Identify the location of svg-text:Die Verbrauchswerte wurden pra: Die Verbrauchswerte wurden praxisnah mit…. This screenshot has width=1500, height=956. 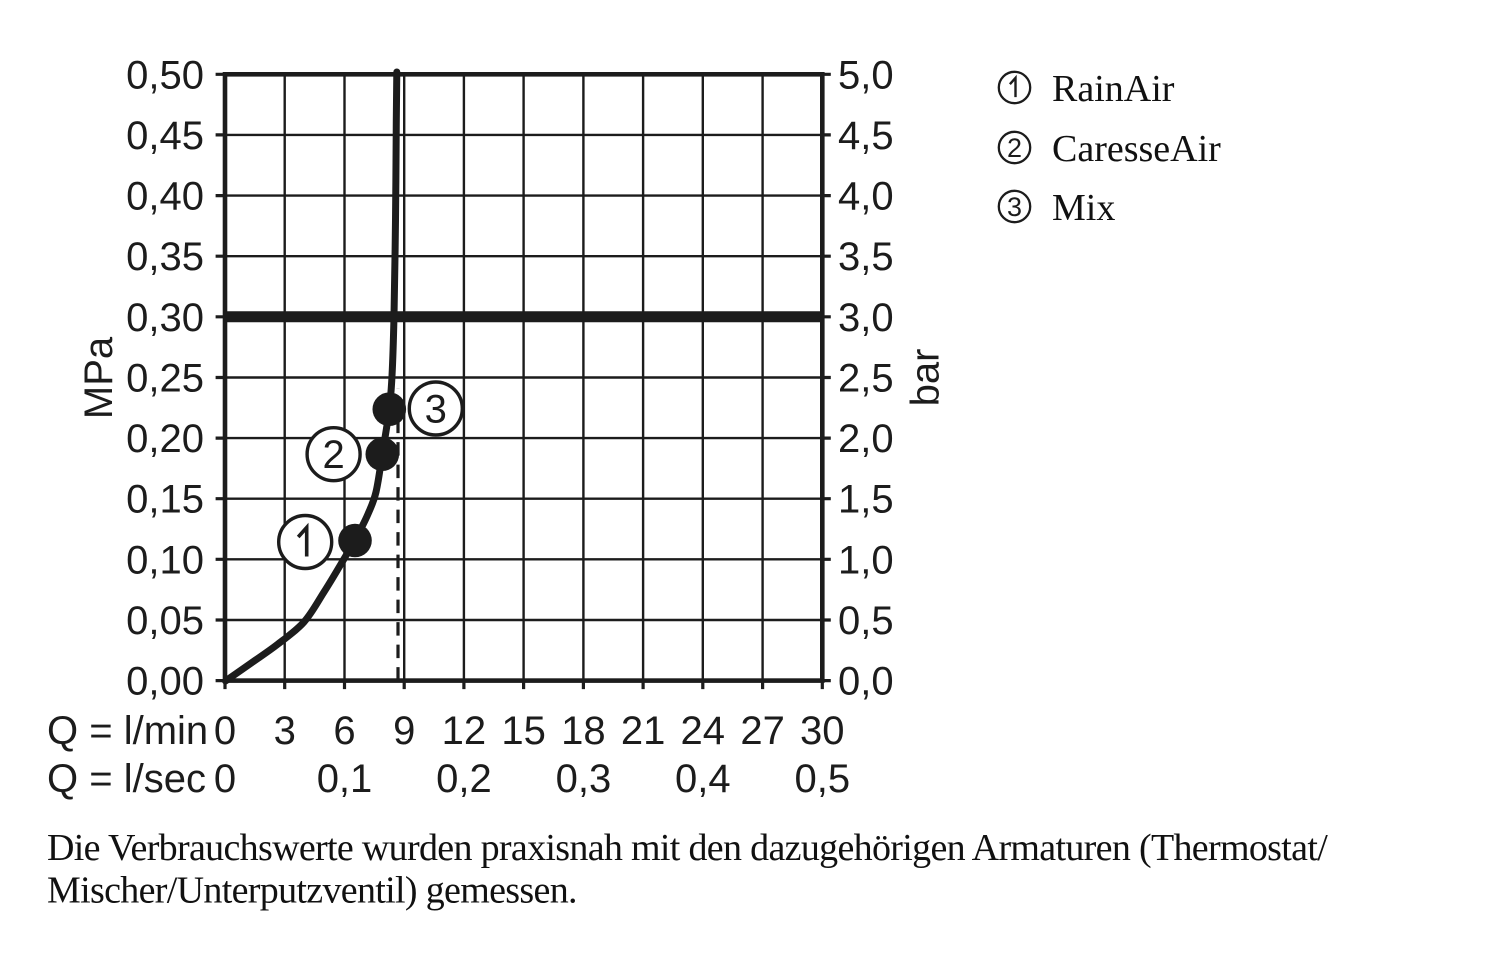
(687, 848).